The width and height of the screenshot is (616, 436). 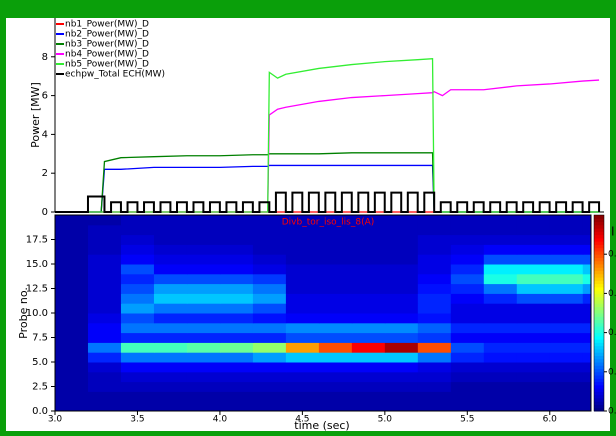 I want to click on legend-label: nb4_Power(MW)_D, so click(x=107, y=55).